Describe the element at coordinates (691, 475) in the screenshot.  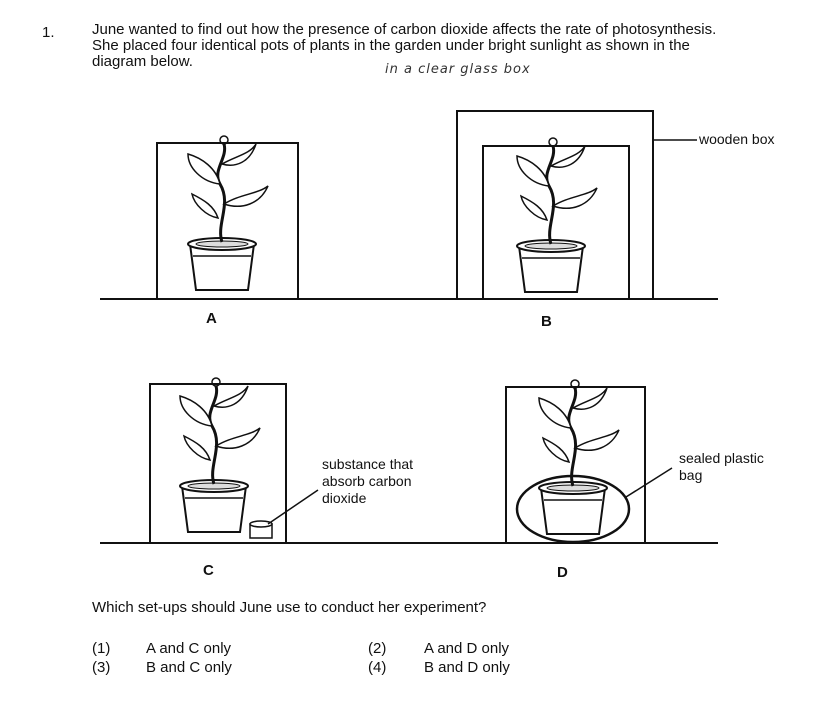
I see `plastic-bag-label-line-2: bag` at that location.